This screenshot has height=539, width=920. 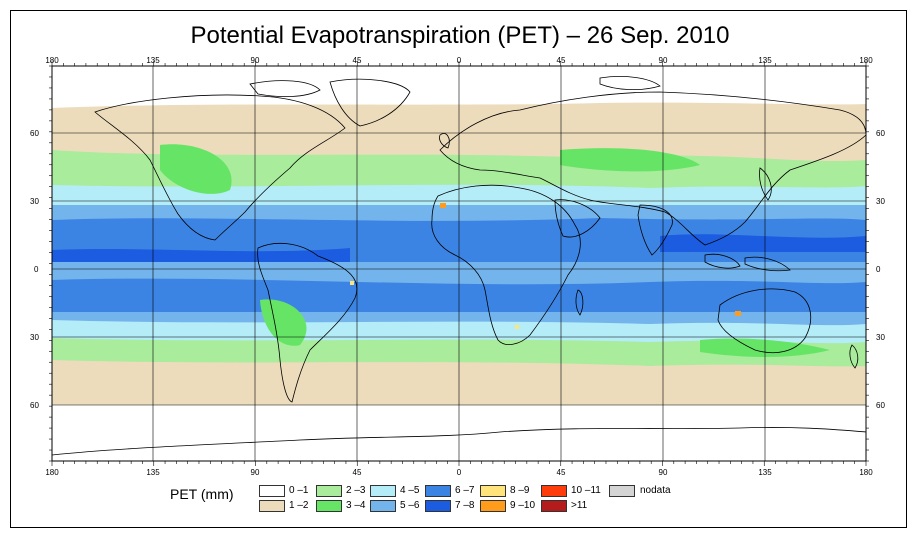 I want to click on right-lat-labels: 60 30 0 30 60, so click(x=880, y=269).